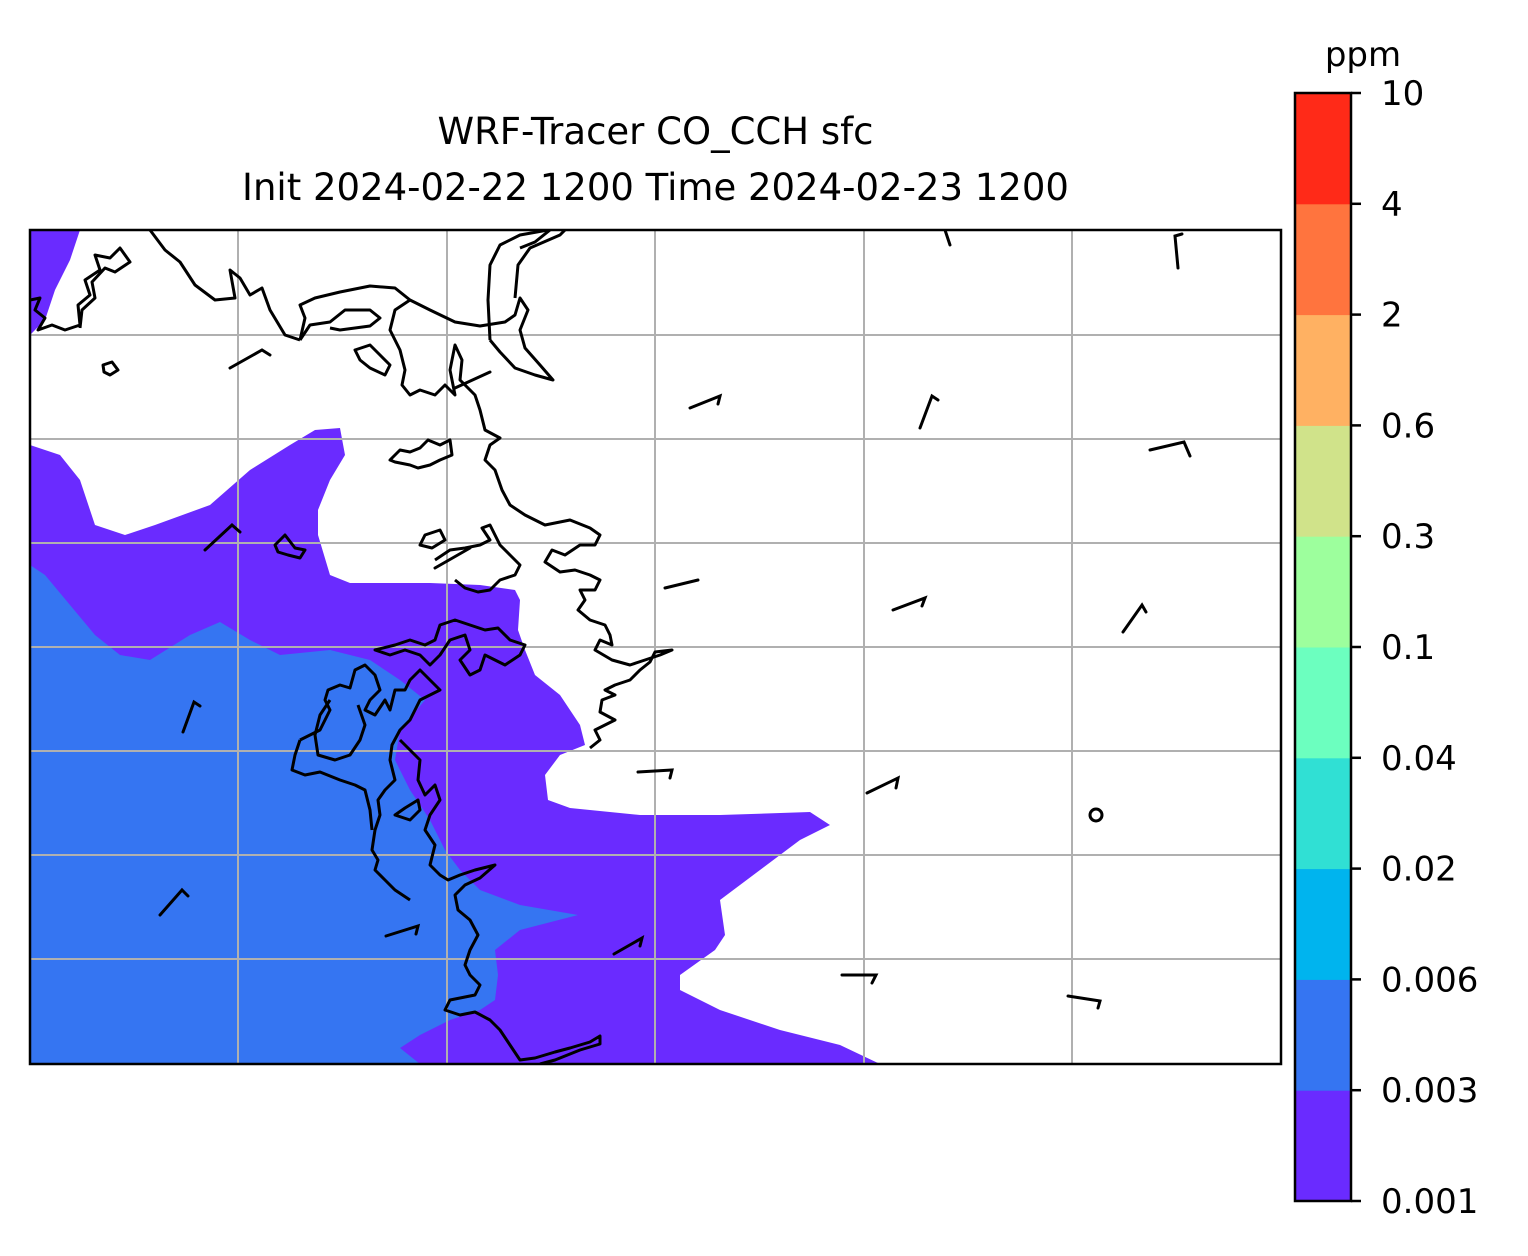  What do you see at coordinates (1429, 1091) in the screenshot?
I see `colorbar-tick-label: 0.003` at bounding box center [1429, 1091].